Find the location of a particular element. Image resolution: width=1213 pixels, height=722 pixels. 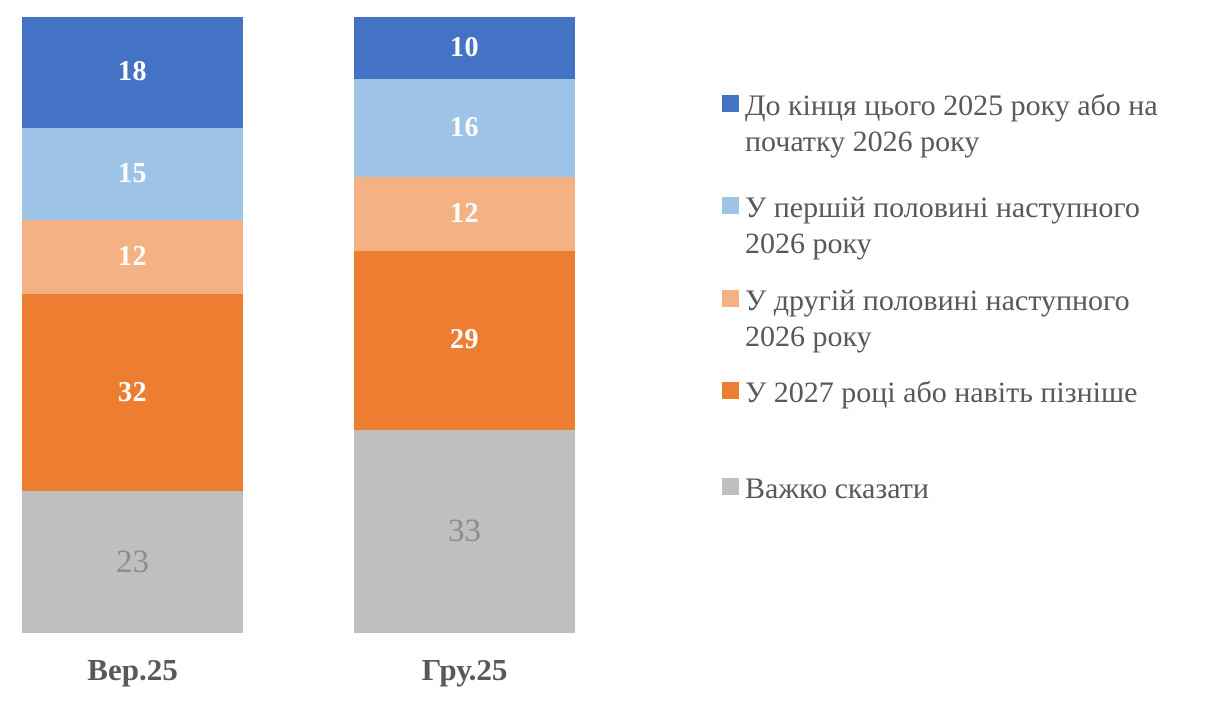

bar-value-label: 18 is located at coordinates (132, 72).